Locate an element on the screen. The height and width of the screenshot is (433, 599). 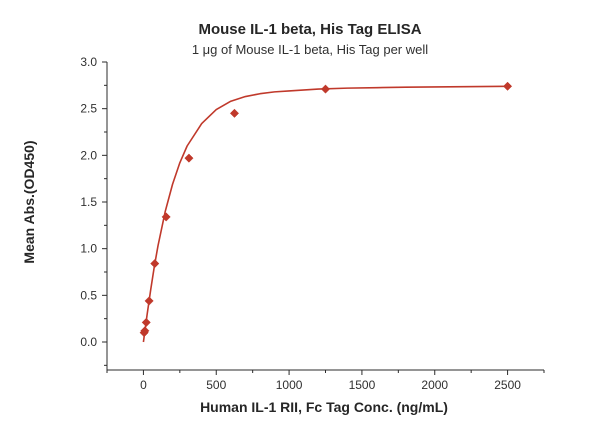
y-tick-label: 2.5 is located at coordinates (88, 109).